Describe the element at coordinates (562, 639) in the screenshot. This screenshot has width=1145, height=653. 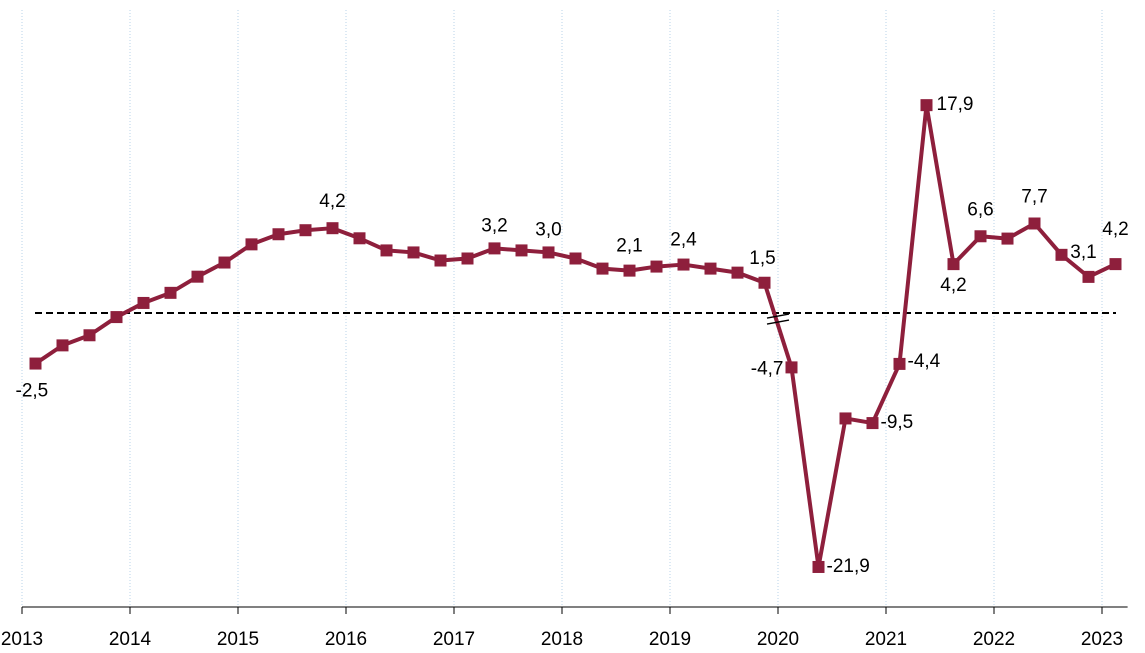
I see `x-tick-label: 2018` at that location.